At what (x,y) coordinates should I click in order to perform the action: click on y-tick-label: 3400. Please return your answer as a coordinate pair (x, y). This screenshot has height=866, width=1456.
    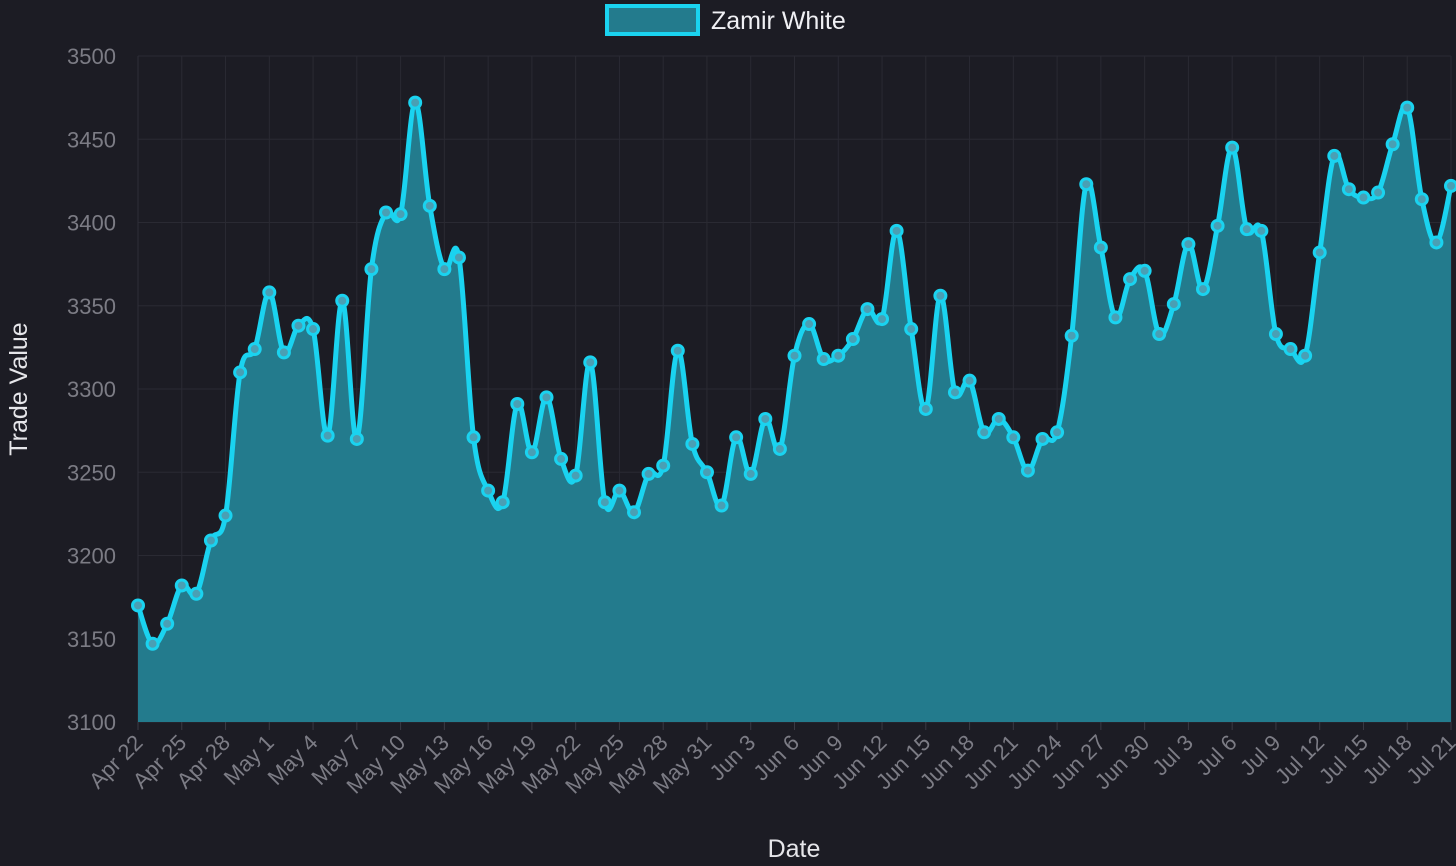
    Looking at the image, I should click on (91, 223).